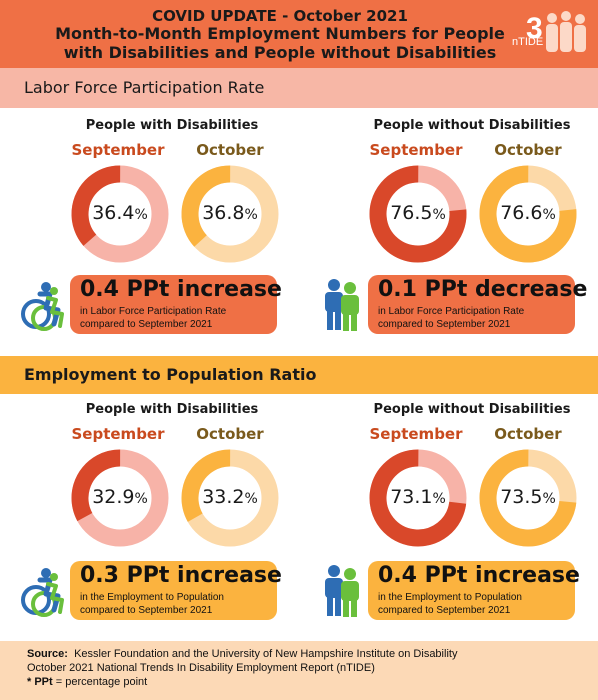 The width and height of the screenshot is (598, 700). I want to click on change-headline: 0.3 PPt increase, so click(181, 575).